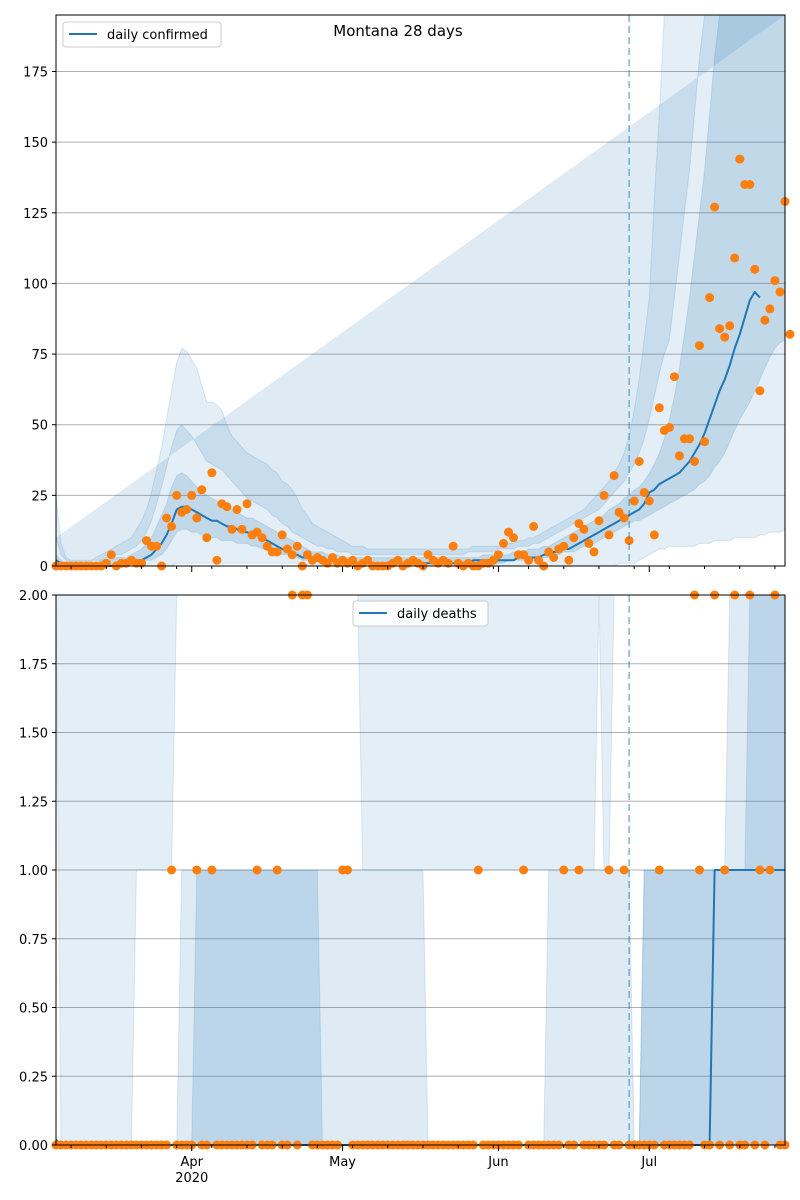 The image size is (800, 1200). Describe the element at coordinates (35, 284) in the screenshot. I see `confirmed-y-tick-label: 100` at that location.